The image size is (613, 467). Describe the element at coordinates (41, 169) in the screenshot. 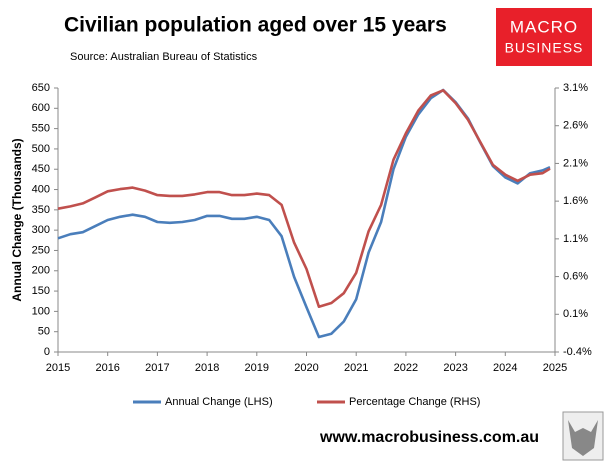

I see `y-tick-label: 450` at that location.